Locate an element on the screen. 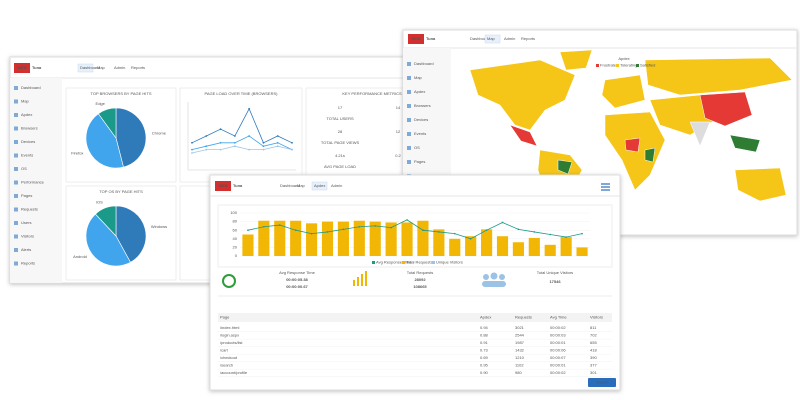 The height and width of the screenshot is (400, 800). legend-label: Unique Visitors is located at coordinates (449, 262).